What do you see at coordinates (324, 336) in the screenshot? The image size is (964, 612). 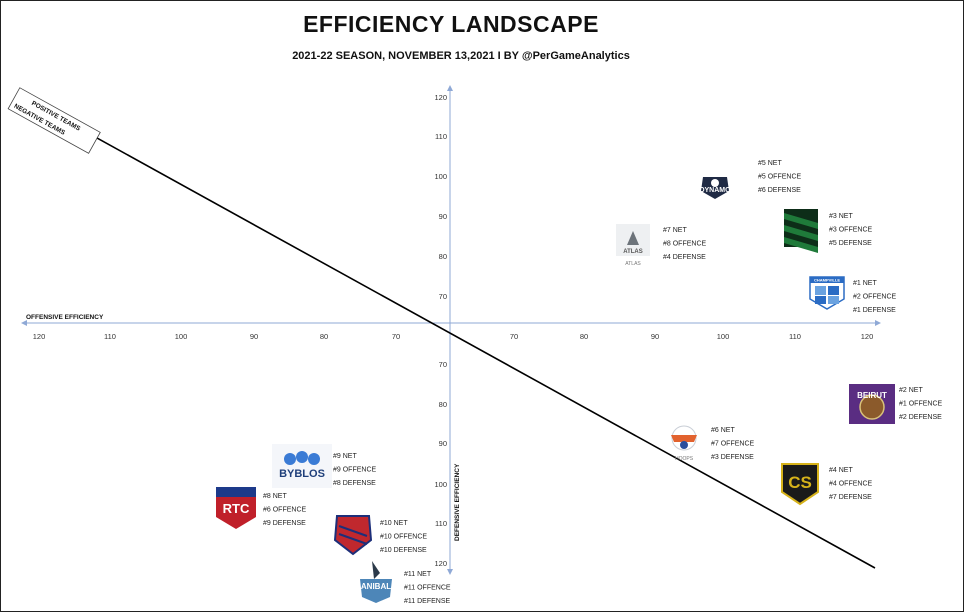 I see `x-tick-label-left-4: 80` at bounding box center [324, 336].